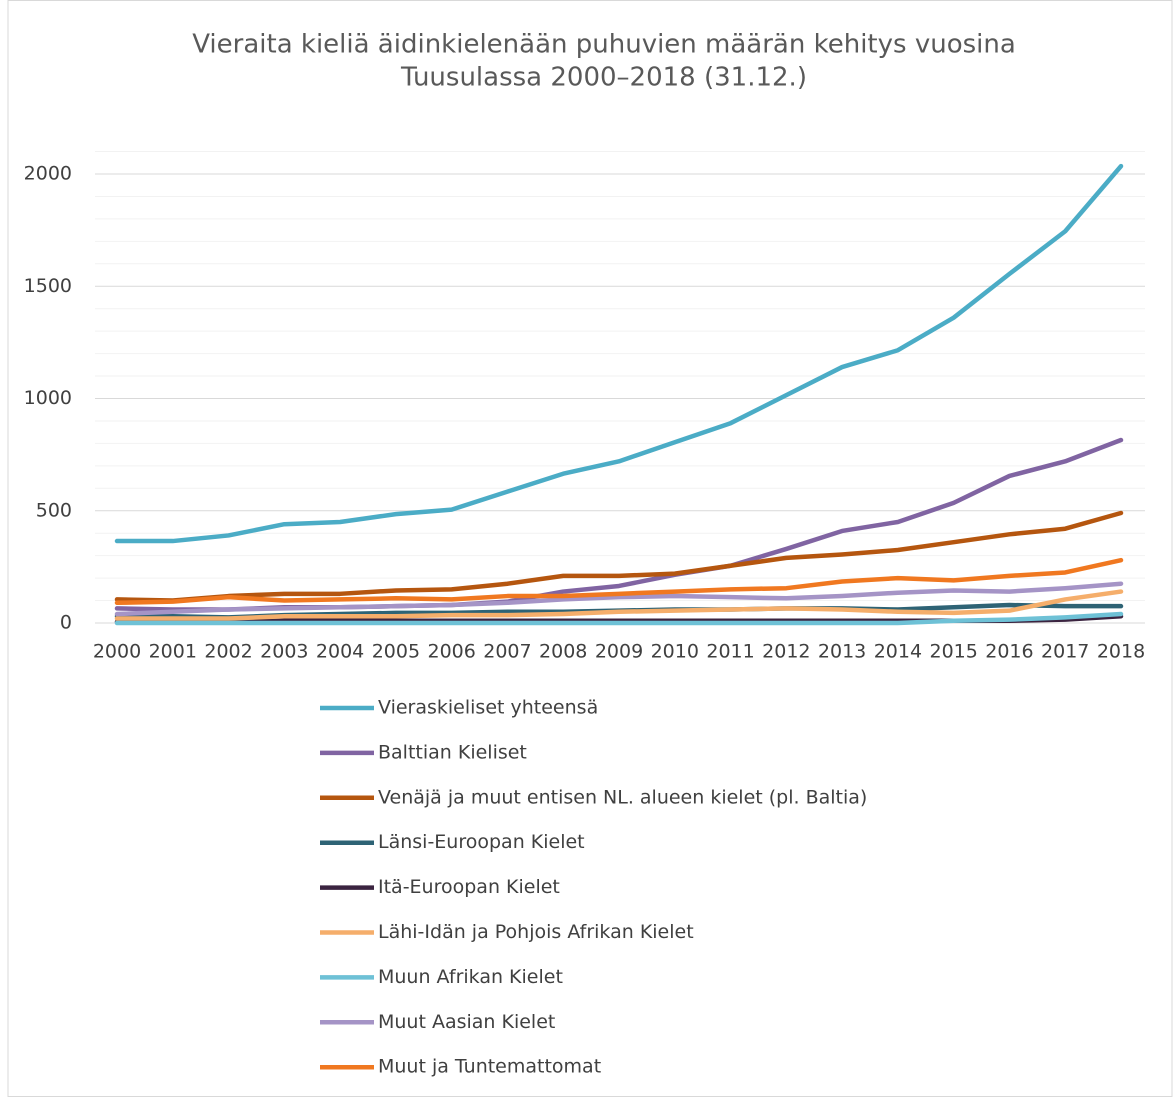 The height and width of the screenshot is (1101, 1173). I want to click on x-tick-label: 2006, so click(451, 652).